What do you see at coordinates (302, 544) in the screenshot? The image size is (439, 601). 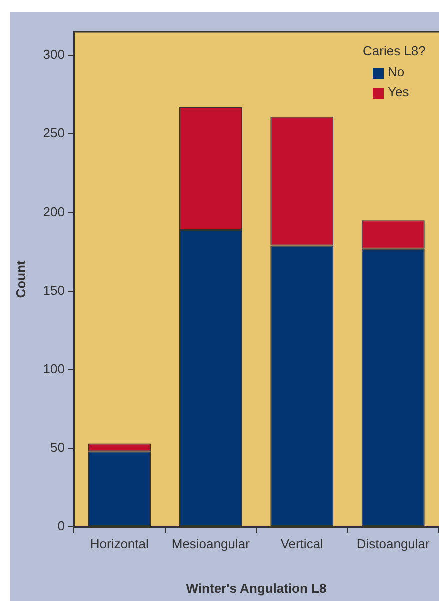 I see `x-tick-label: Vertical` at bounding box center [302, 544].